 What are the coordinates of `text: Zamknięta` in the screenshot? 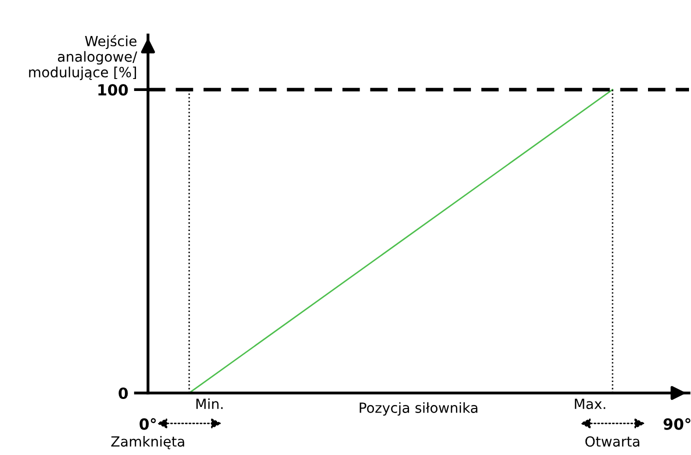 It's located at (147, 443).